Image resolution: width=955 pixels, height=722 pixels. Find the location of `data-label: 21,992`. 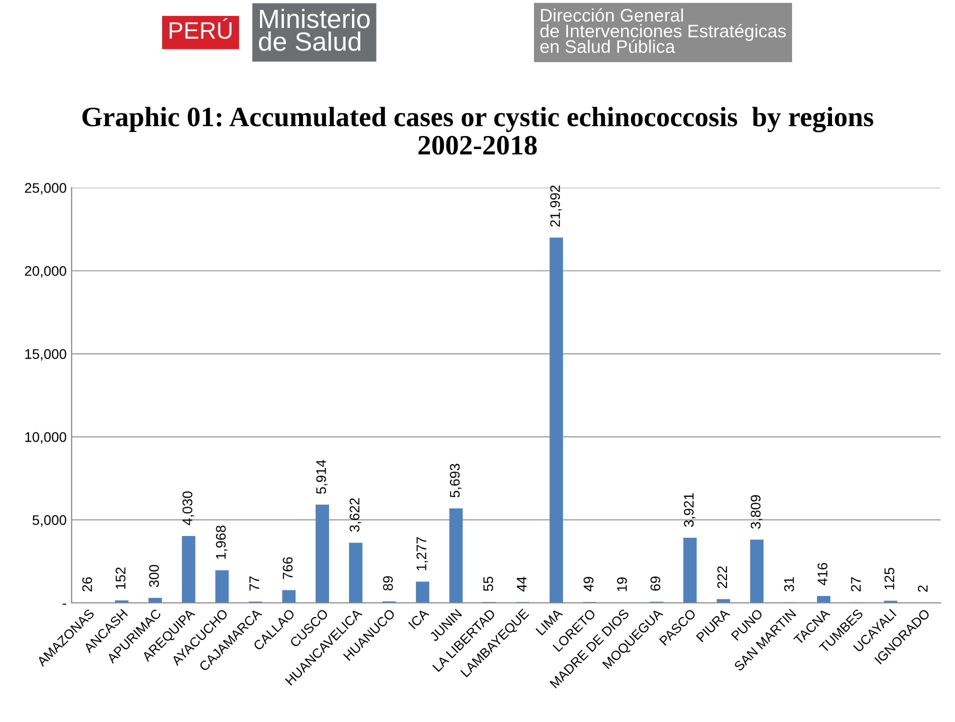

data-label: 21,992 is located at coordinates (556, 206).